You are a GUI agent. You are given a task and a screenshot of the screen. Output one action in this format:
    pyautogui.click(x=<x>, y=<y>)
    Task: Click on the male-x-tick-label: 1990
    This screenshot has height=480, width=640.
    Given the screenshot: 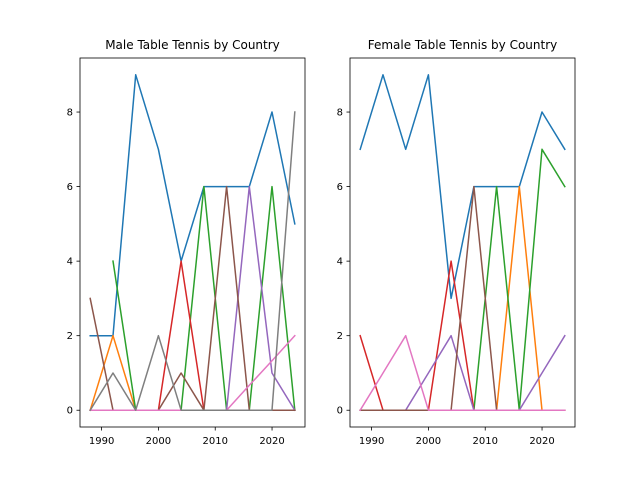 What is the action you would take?
    pyautogui.click(x=101, y=441)
    